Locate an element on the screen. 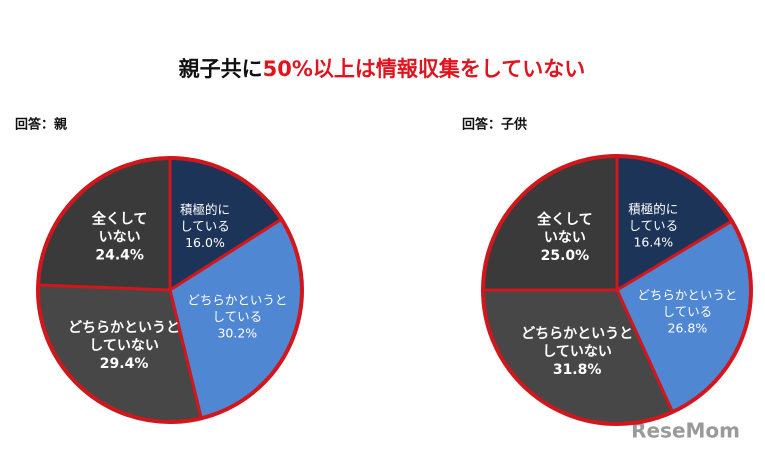 The width and height of the screenshot is (765, 457). slice-label: 全くしていない 24.4% is located at coordinates (119, 237).